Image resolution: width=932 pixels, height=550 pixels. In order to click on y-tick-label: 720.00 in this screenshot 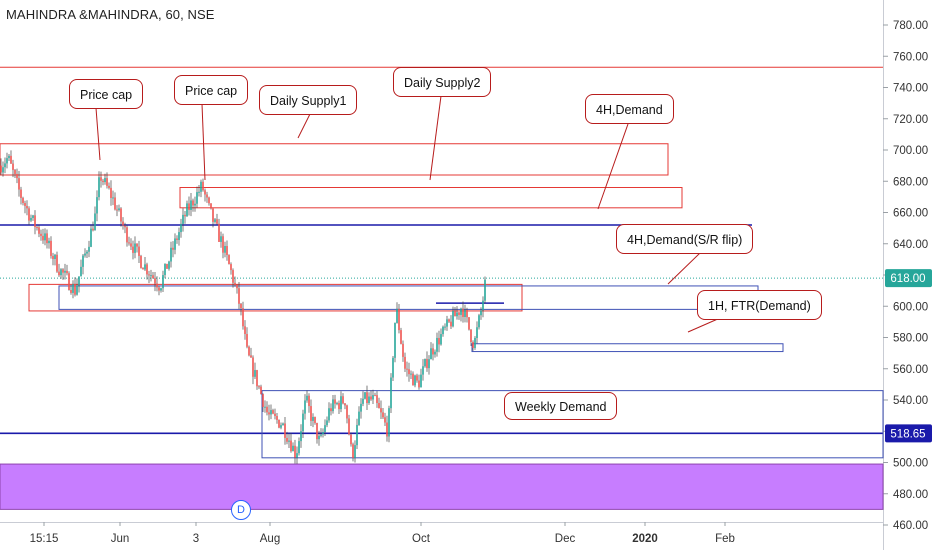, I will do `click(910, 120)`.